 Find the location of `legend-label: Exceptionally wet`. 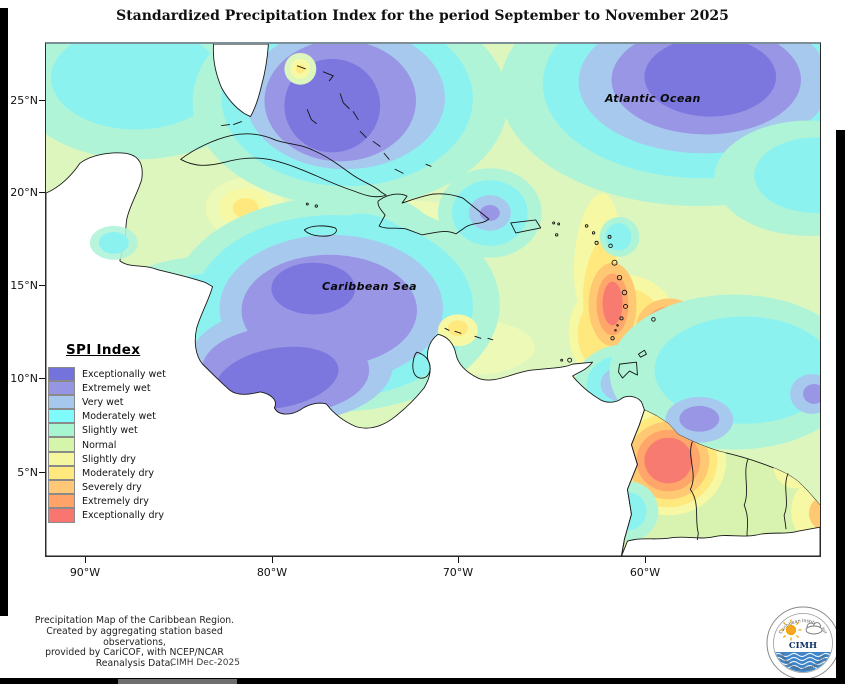

legend-label: Exceptionally wet is located at coordinates (124, 374).